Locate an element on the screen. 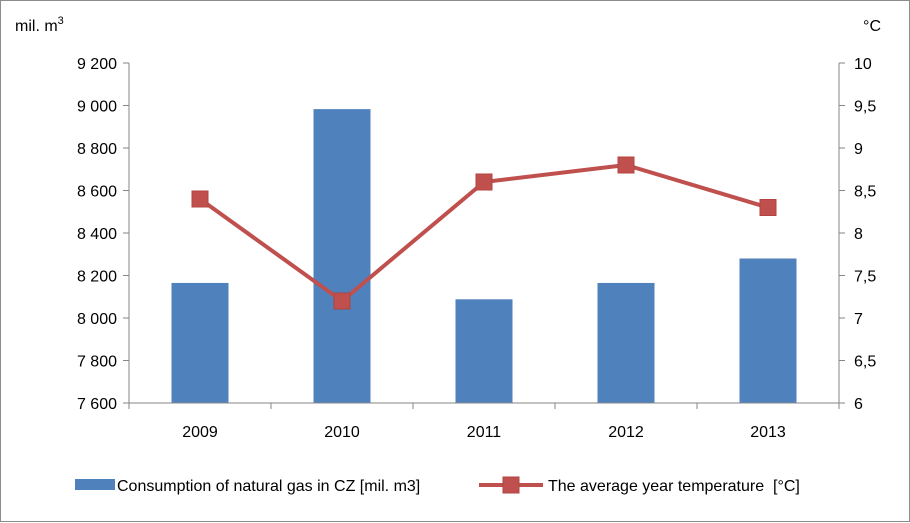 The height and width of the screenshot is (523, 910). temperature-point-2009 is located at coordinates (200, 199).